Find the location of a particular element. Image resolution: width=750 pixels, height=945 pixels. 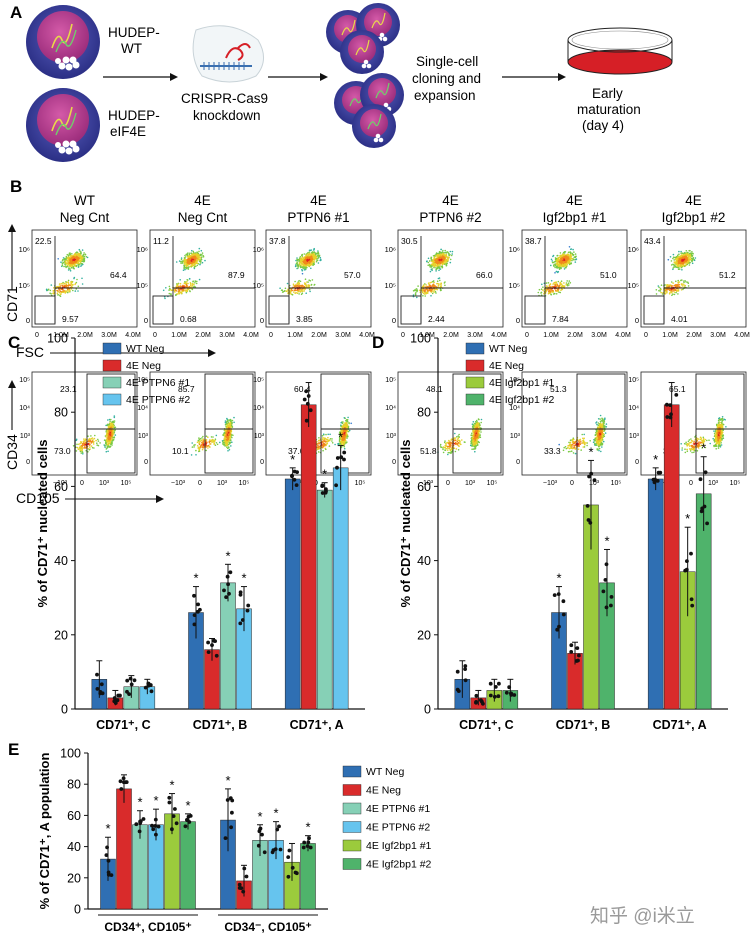

cell-eif4e-icon is located at coordinates (63, 125).